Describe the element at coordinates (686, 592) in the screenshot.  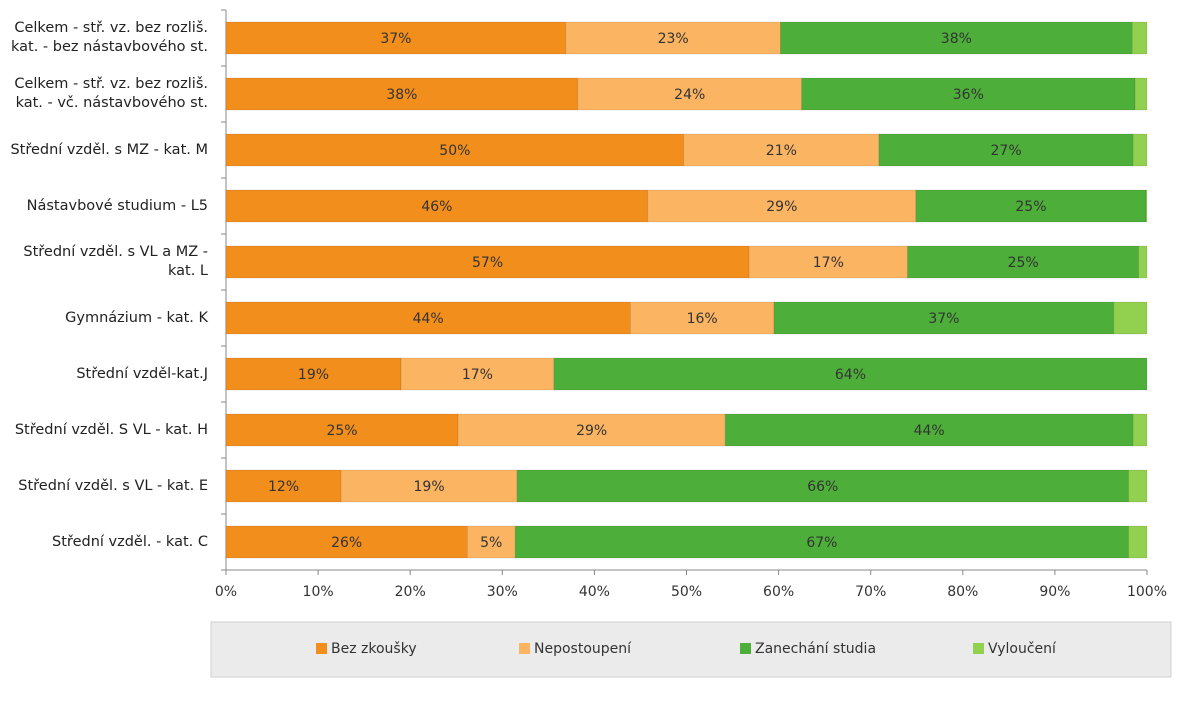
I see `x-tick-label: 50%` at that location.